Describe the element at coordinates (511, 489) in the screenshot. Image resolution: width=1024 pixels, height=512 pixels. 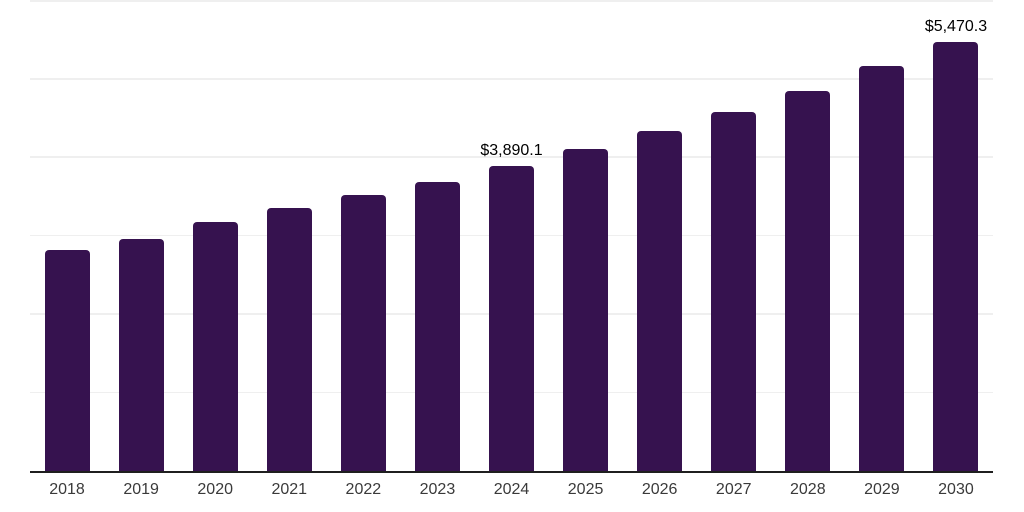
I see `x-tick-2024: 2024` at that location.